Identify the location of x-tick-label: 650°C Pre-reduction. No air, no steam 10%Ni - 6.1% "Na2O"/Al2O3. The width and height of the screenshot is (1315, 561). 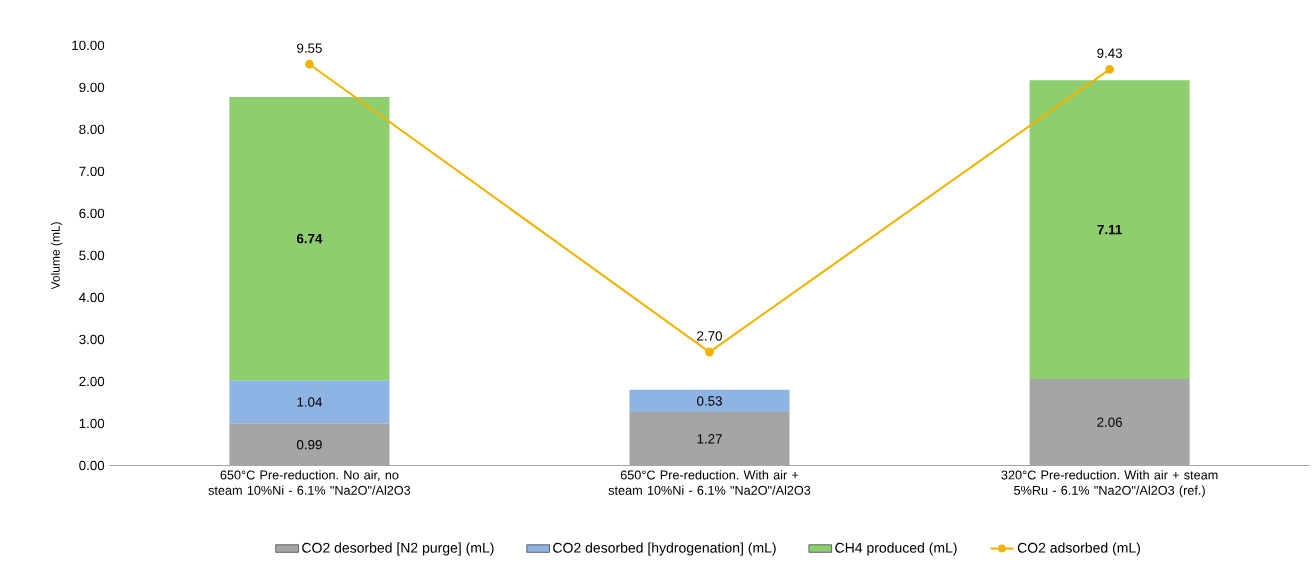
(309, 482).